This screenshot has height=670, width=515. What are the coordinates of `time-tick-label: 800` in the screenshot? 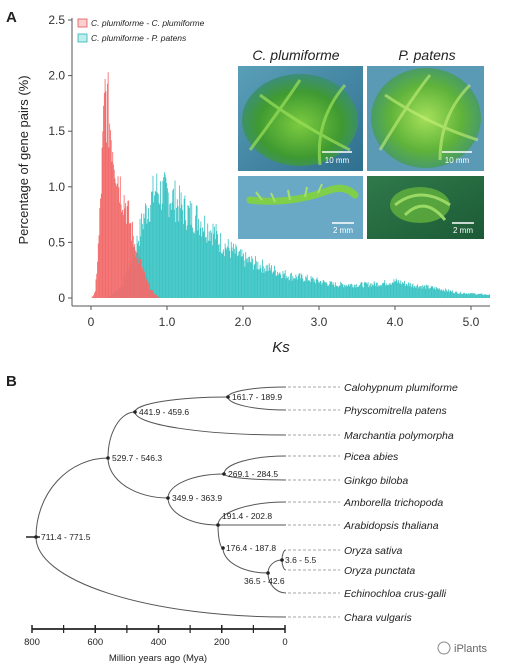 It's located at (32, 642).